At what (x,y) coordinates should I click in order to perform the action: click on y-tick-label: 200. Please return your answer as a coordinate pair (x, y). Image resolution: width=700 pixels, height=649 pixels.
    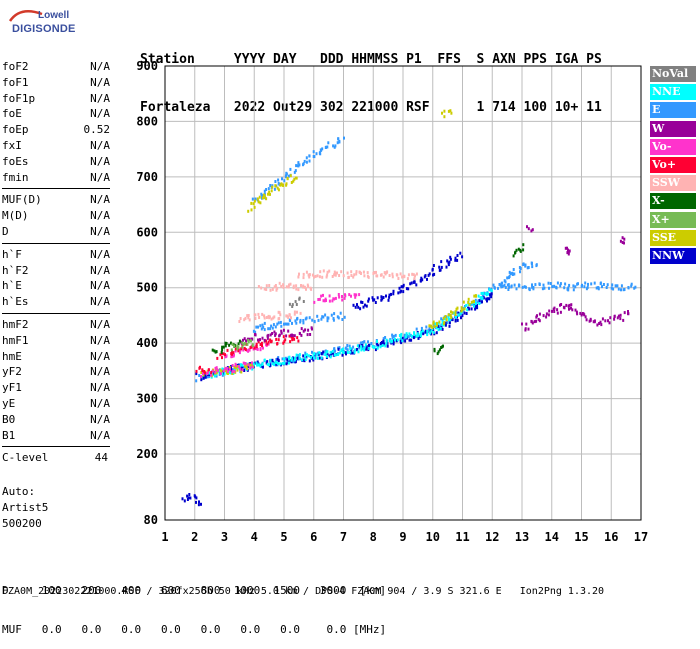
    Looking at the image, I should click on (147, 454).